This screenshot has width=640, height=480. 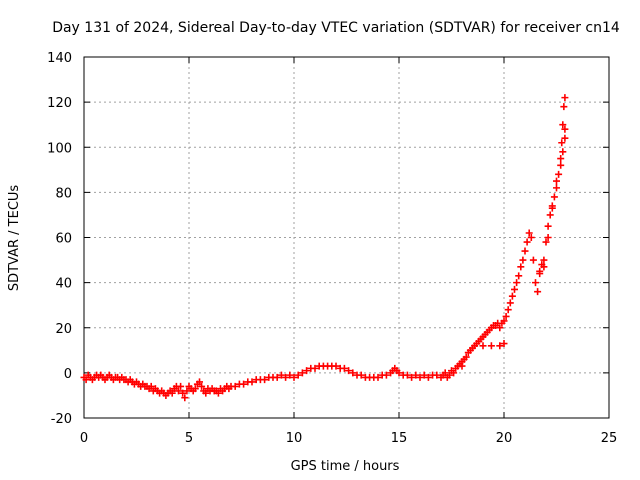 What do you see at coordinates (63, 193) in the screenshot?
I see `y-tick-label-5: 80` at bounding box center [63, 193].